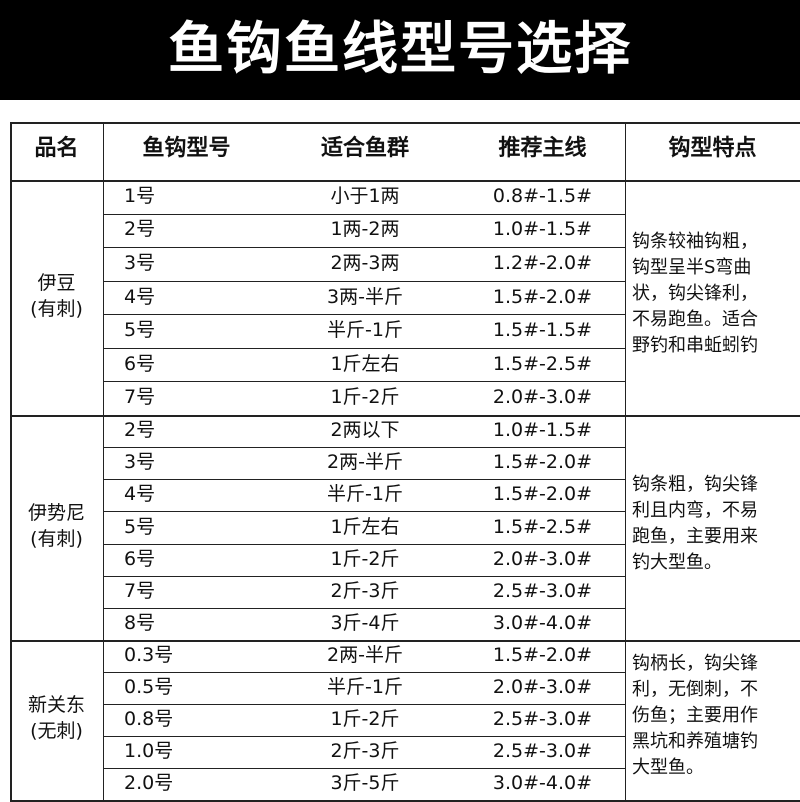 The image size is (800, 802). Describe the element at coordinates (542, 262) in the screenshot. I see `main-line: 1.2#-2.0#` at that location.